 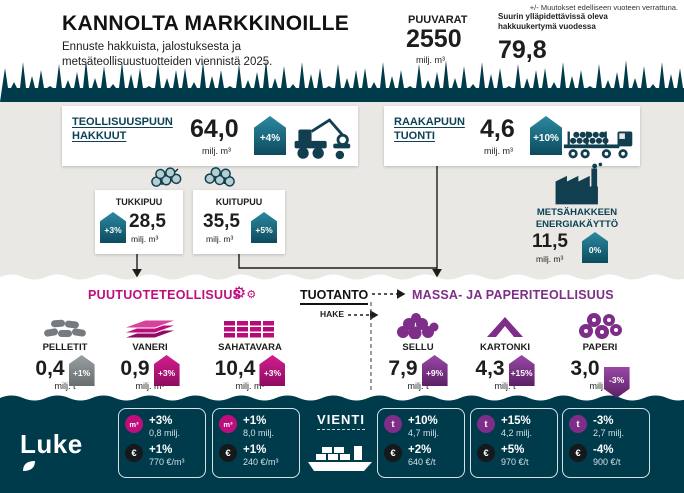 I want to click on hakkuut-box: TEOLLISUUSPUUN HAKKUUT 64,0 milj. m³ +4%, so click(x=210, y=136).